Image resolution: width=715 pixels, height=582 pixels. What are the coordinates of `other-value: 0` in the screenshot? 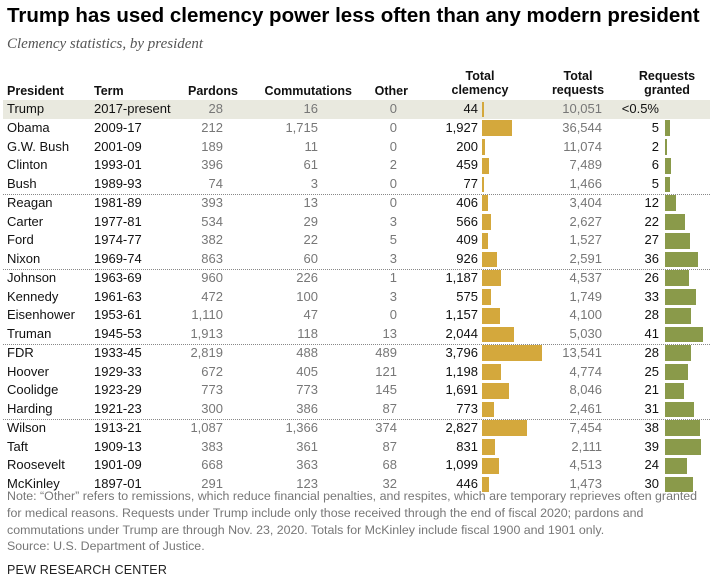 It's located at (393, 183).